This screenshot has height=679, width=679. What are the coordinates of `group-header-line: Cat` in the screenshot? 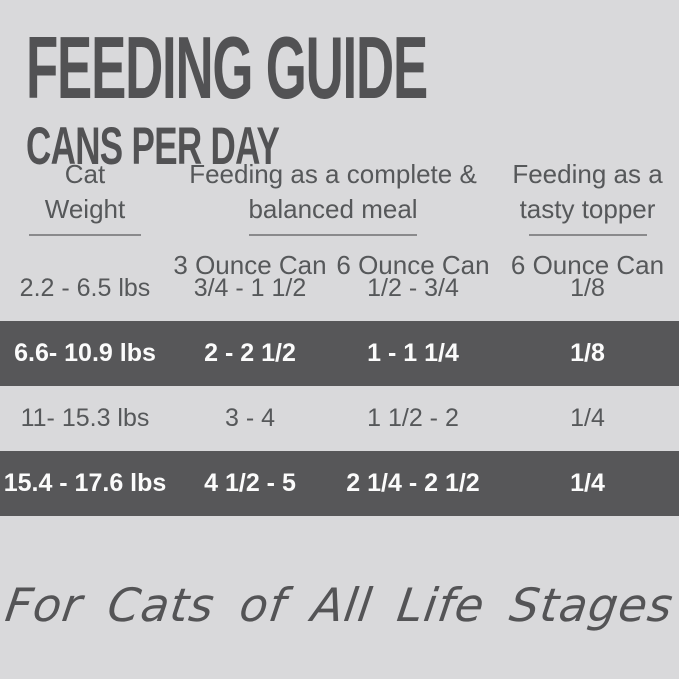 It's located at (85, 174).